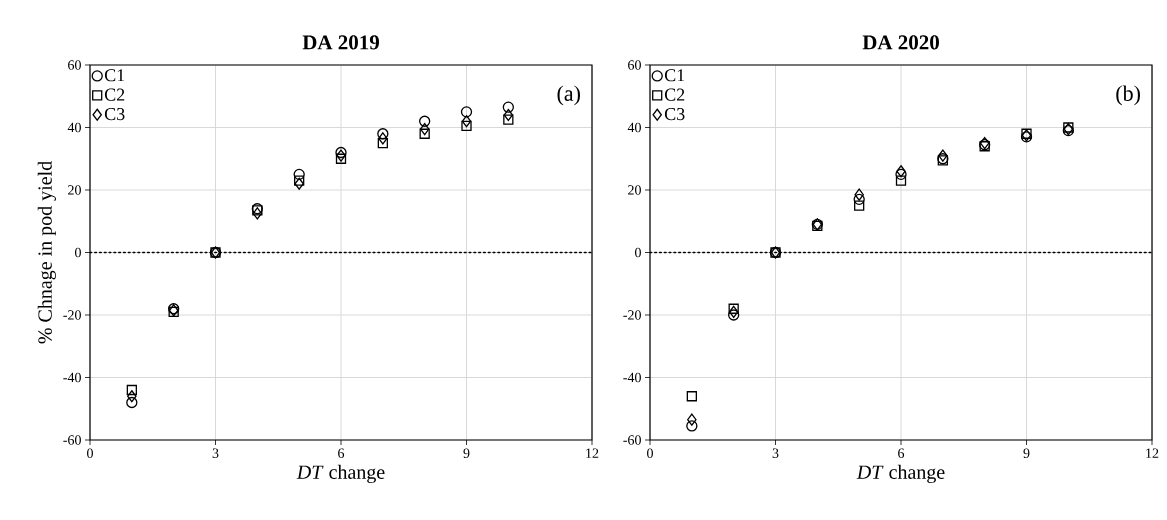 The image size is (1167, 520). I want to click on annotation: (a), so click(568, 95).